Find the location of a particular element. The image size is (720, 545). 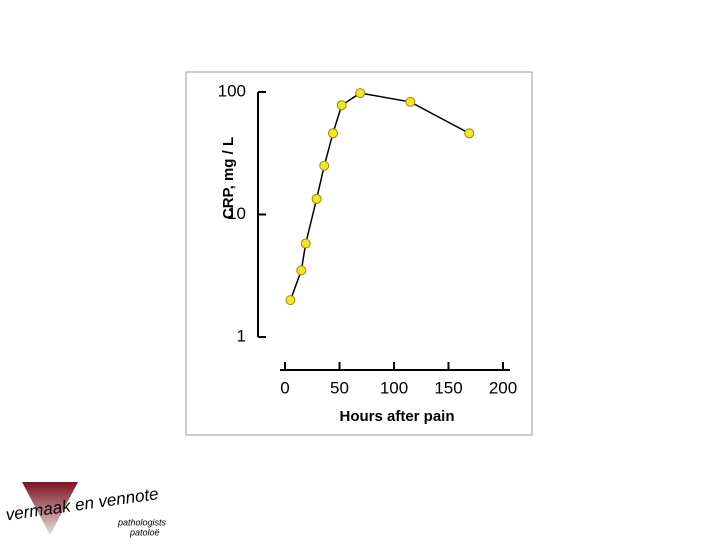

x-tick-label: 100 is located at coordinates (394, 387).